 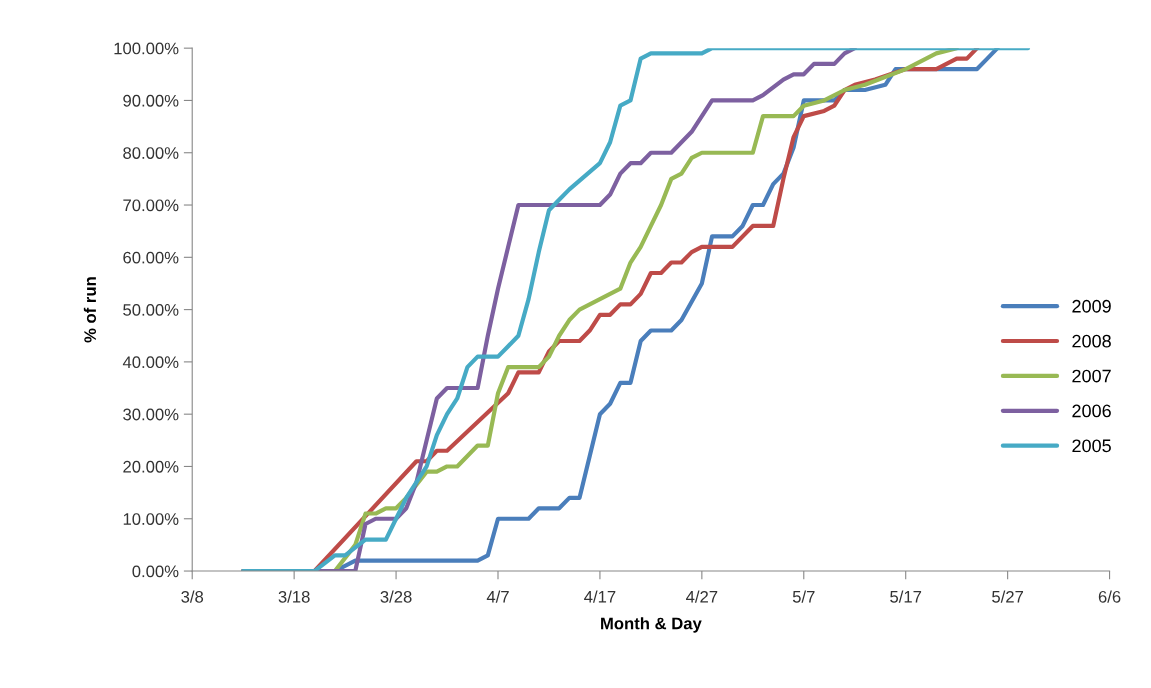 I want to click on y-tick-label: 70.00%, so click(x=151, y=205).